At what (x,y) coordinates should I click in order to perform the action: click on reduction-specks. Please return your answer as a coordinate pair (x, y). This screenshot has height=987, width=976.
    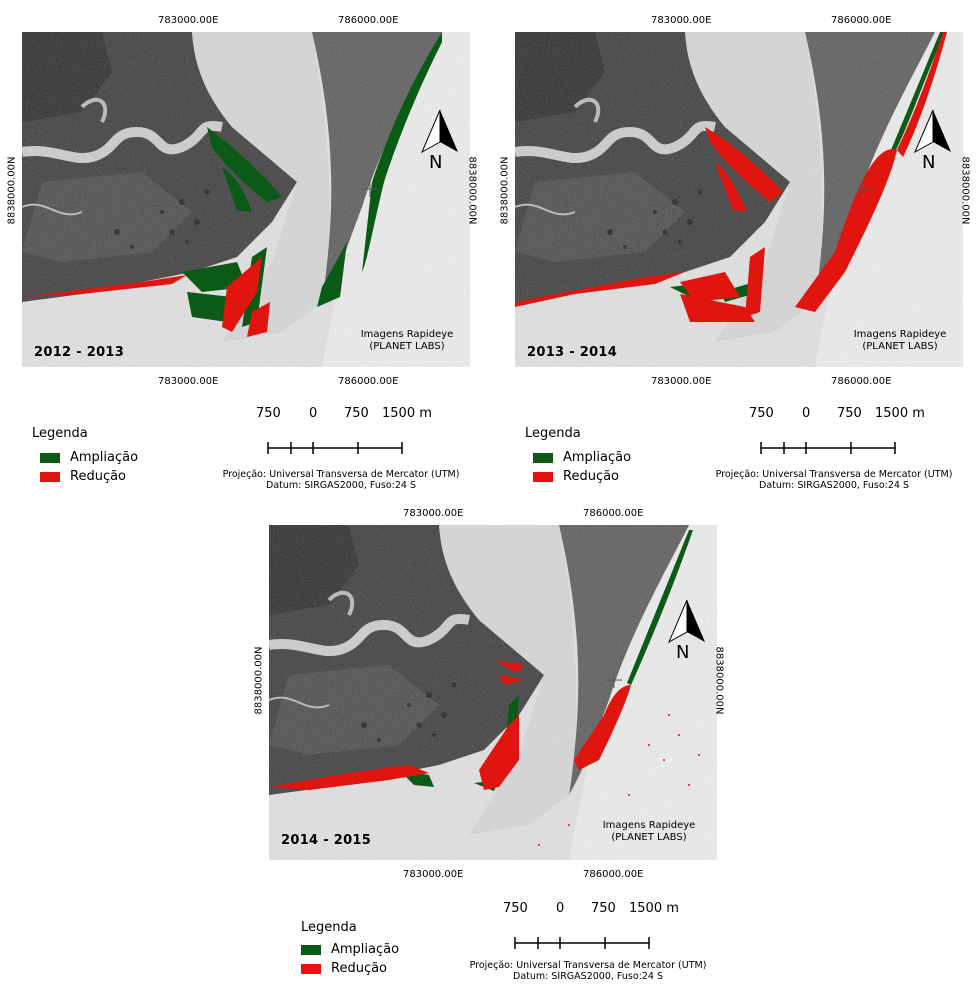
    Looking at the image, I should click on (619, 780).